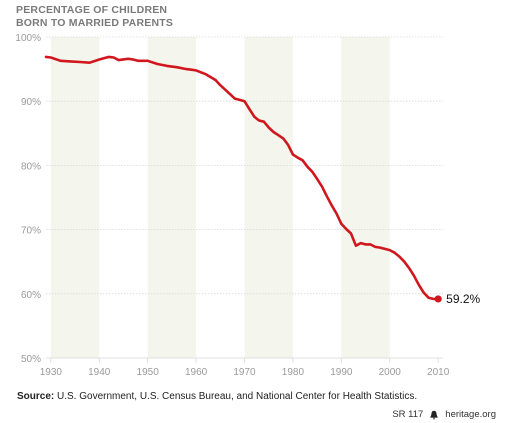 The width and height of the screenshot is (510, 423). Describe the element at coordinates (268, 197) in the screenshot. I see `decade-band-1970` at that location.